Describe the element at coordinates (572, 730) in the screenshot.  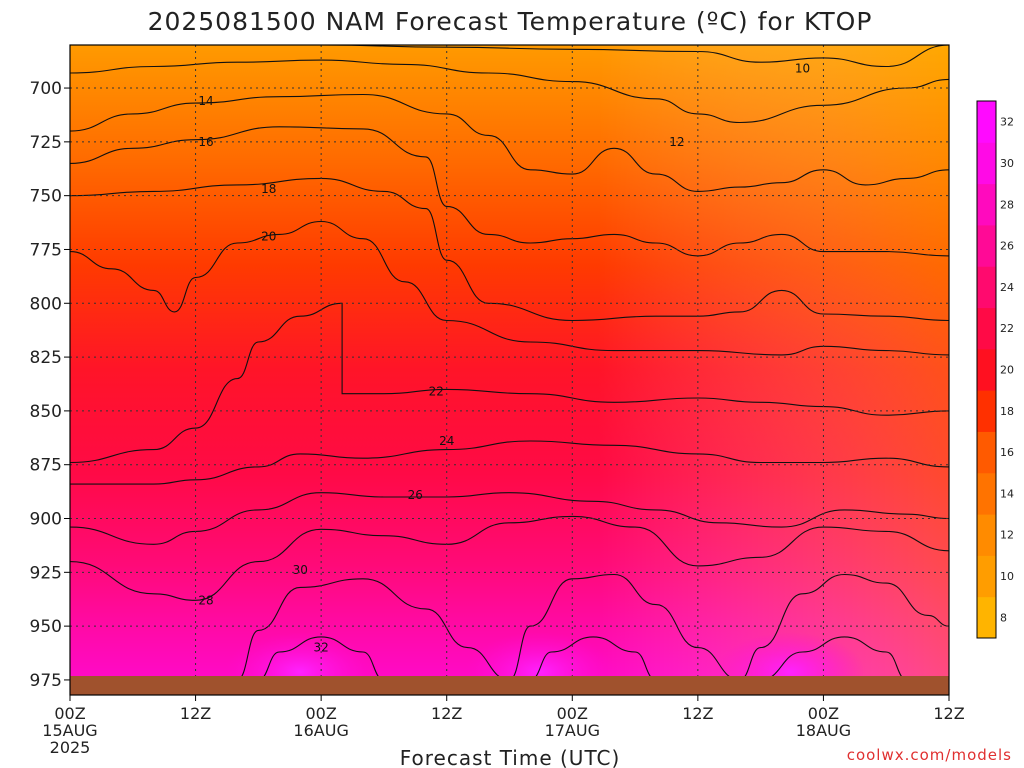
I see `x-tick-label-48-1: 17AUG` at that location.